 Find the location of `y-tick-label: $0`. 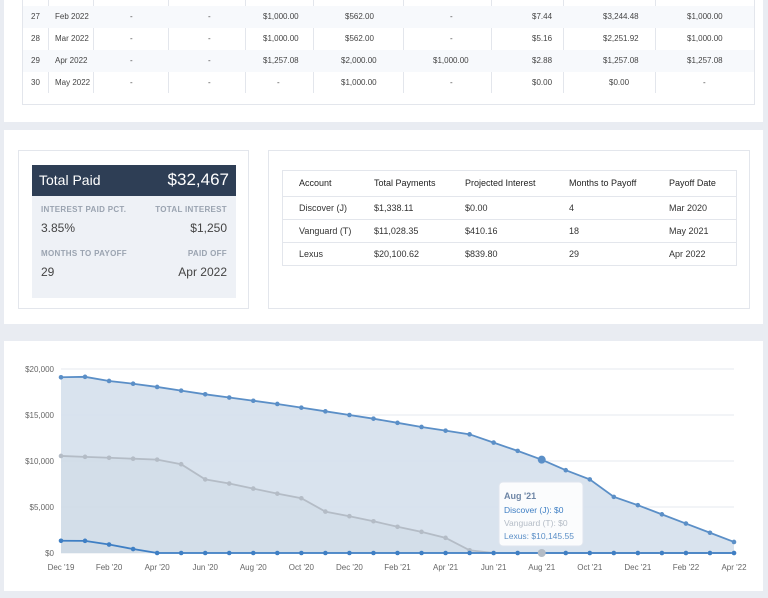

y-tick-label: $0 is located at coordinates (49, 553).